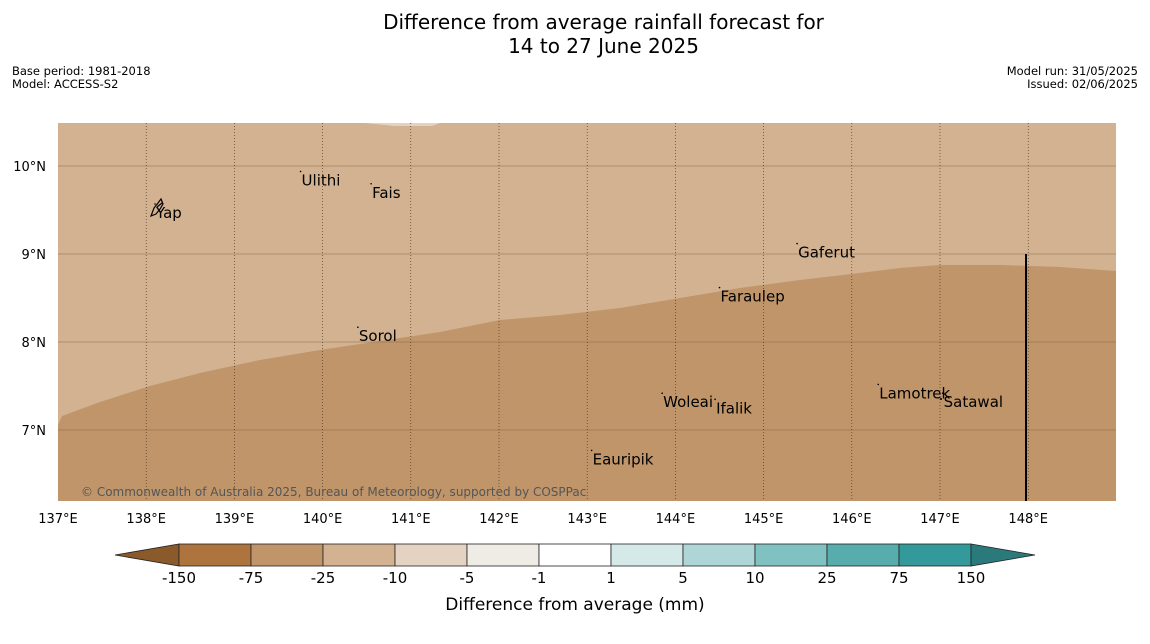  What do you see at coordinates (235, 519) in the screenshot?
I see `lon-tick-label: 139°E` at bounding box center [235, 519].